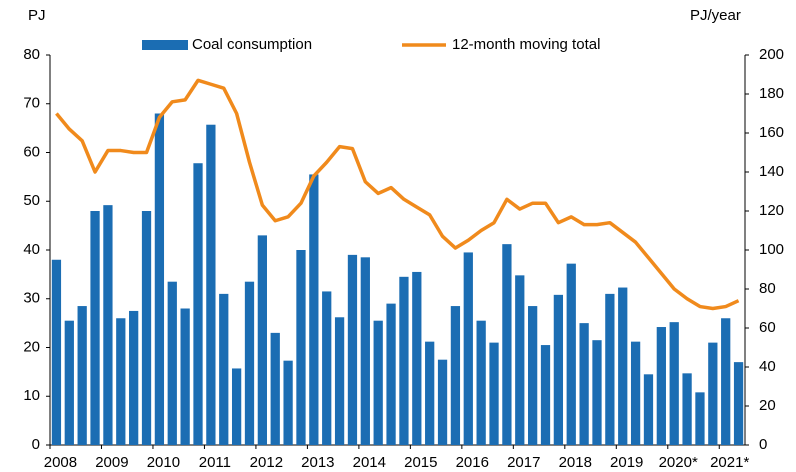  Describe the element at coordinates (472, 462) in the screenshot. I see `x-tick-label: 2016` at that location.